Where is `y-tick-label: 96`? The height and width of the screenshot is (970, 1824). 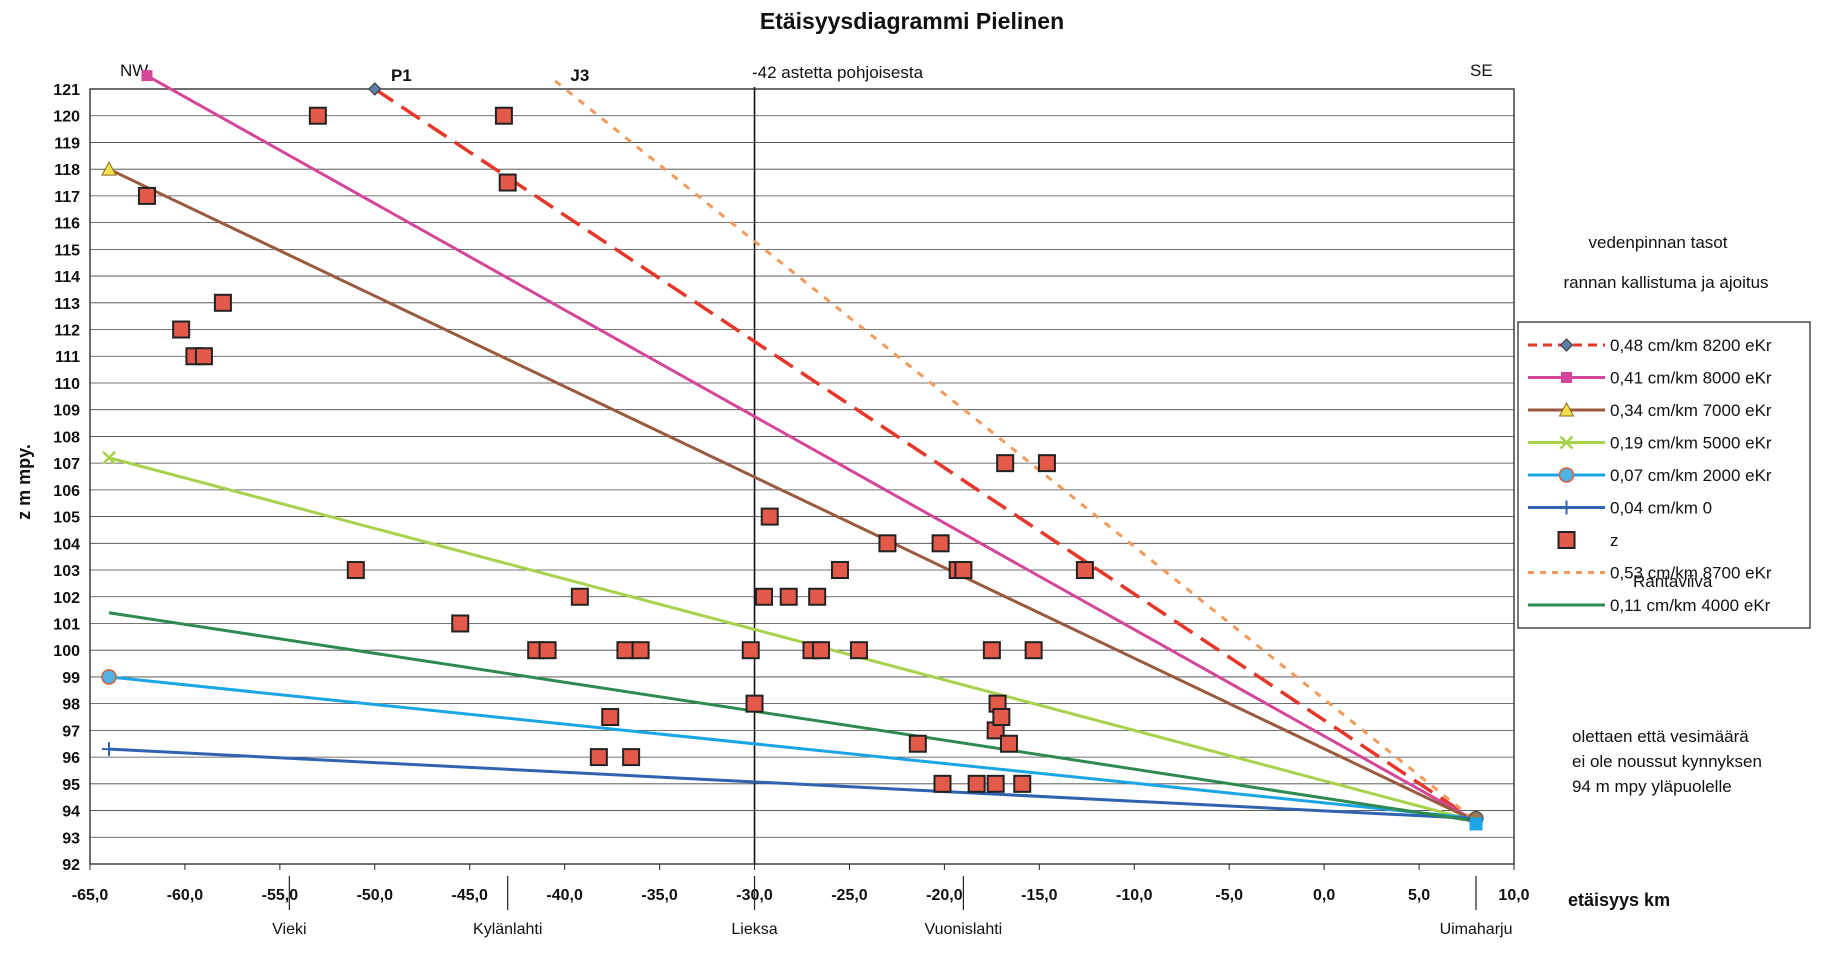 y-tick-label: 96 is located at coordinates (71, 758).